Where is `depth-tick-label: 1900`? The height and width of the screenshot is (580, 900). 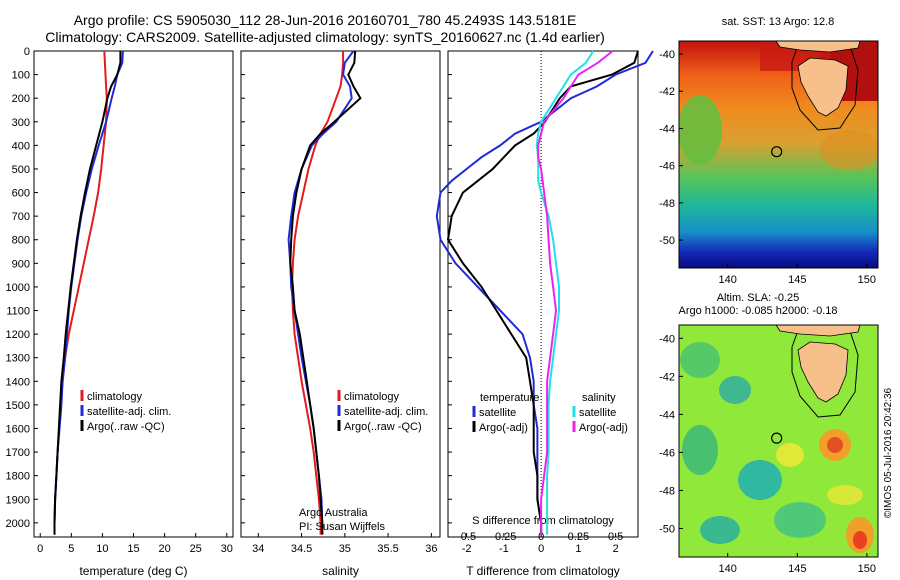
depth-tick-label: 1900 is located at coordinates (18, 500).